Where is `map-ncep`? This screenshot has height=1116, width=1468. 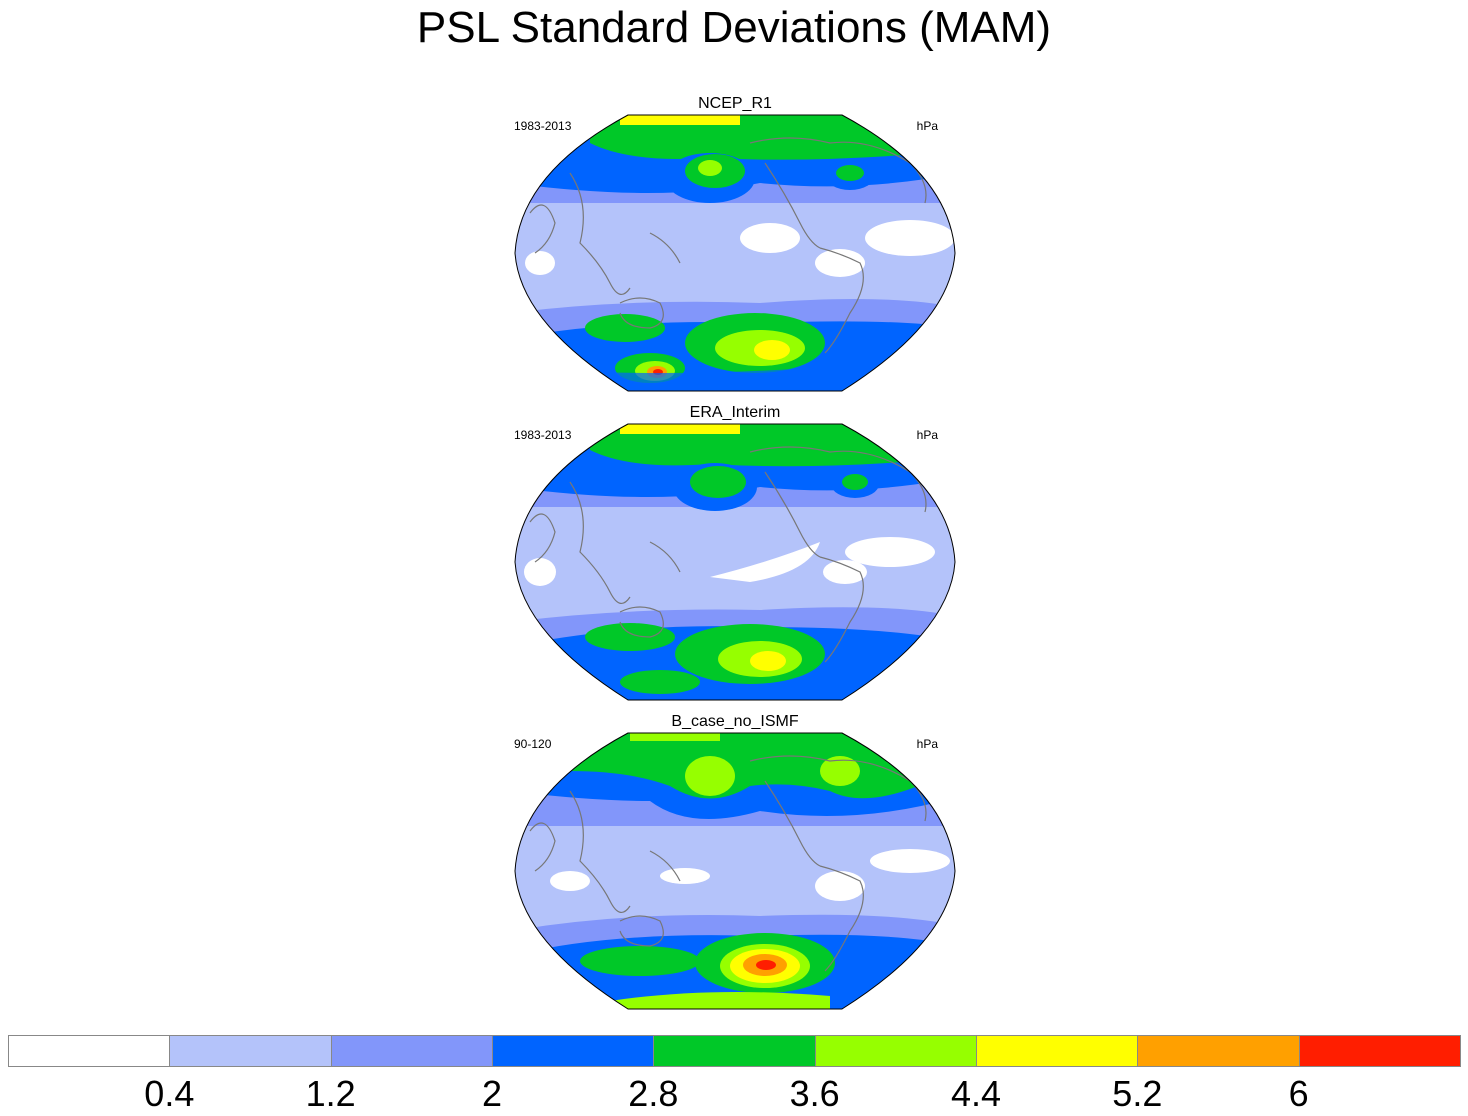 map-ncep is located at coordinates (735, 253).